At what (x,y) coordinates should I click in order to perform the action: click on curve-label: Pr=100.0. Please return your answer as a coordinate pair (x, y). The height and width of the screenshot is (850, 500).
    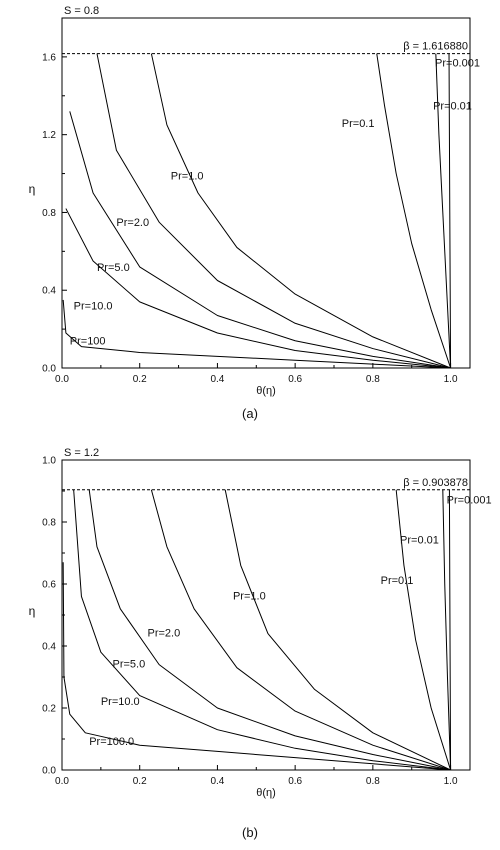
    Looking at the image, I should click on (111, 742).